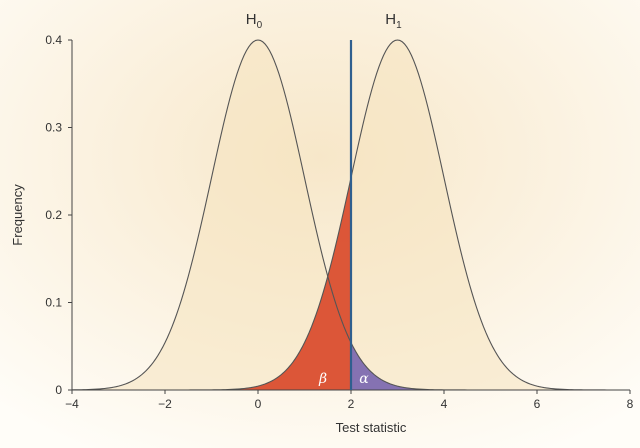 The image size is (640, 448). I want to click on alpha-label: α, so click(364, 379).